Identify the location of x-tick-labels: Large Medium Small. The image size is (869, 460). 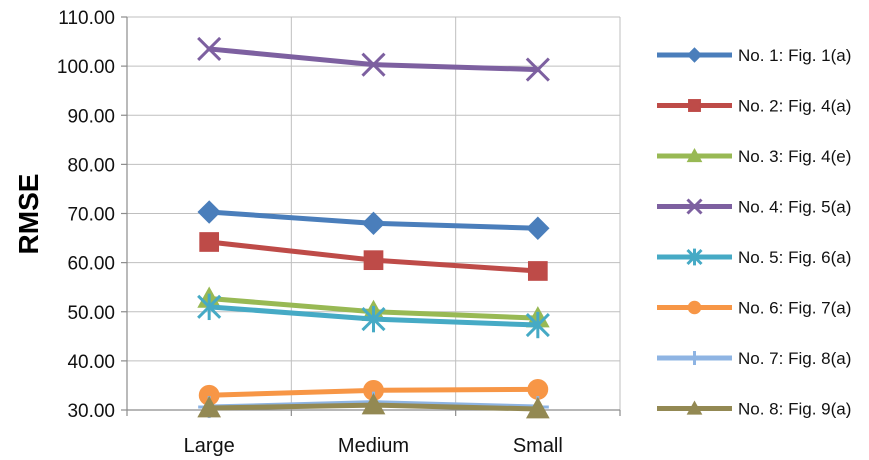
(373, 446).